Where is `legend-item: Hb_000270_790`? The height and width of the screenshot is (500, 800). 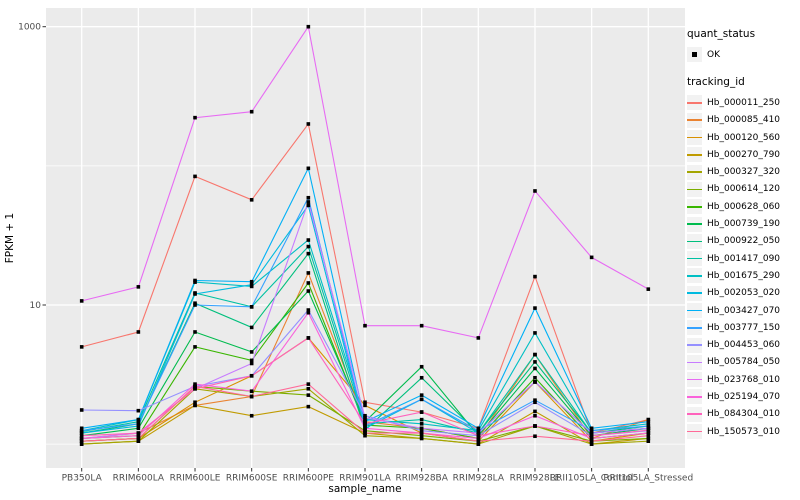 legend-item: Hb_000270_790 is located at coordinates (743, 154).